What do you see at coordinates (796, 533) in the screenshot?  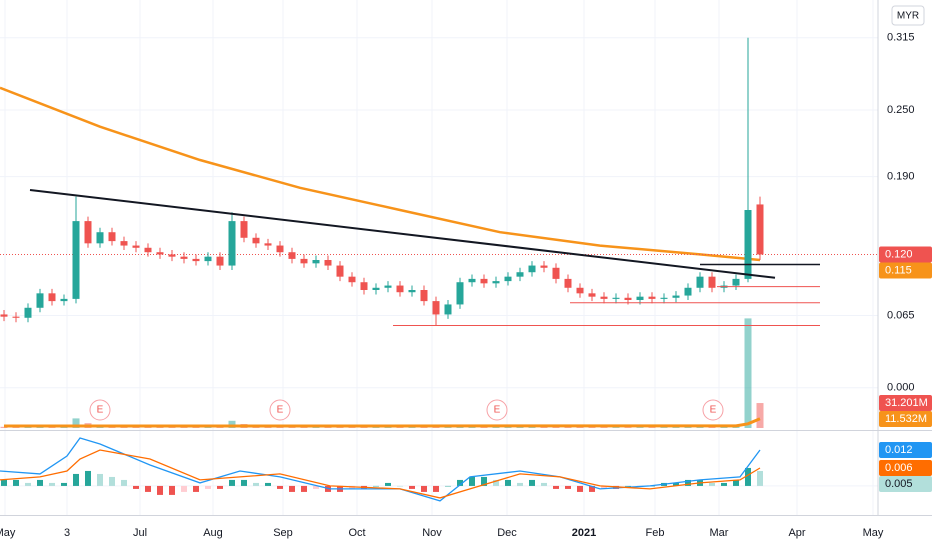 I see `x-tick-label: Apr` at bounding box center [796, 533].